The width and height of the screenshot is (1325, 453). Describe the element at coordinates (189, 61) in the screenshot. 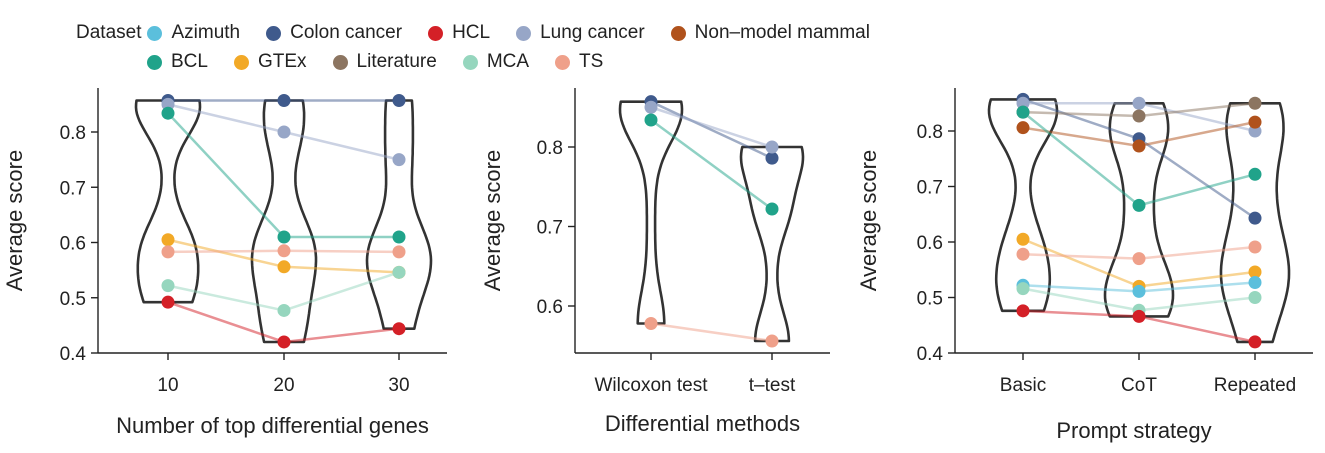

I see `legend-label: BCL` at that location.